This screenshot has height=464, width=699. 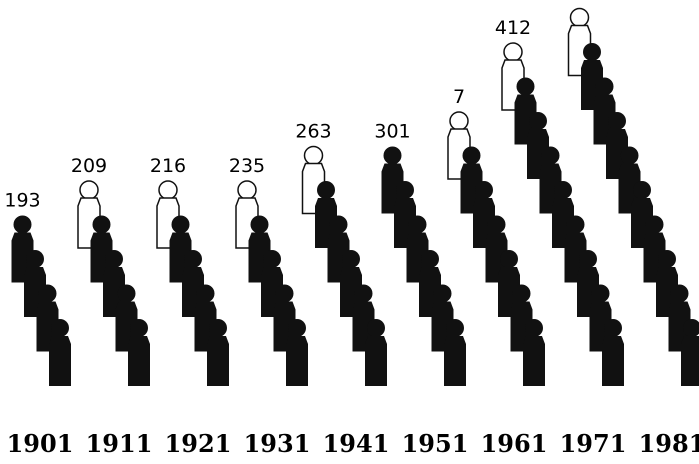 I want to click on value-label: 301, so click(x=392, y=132).